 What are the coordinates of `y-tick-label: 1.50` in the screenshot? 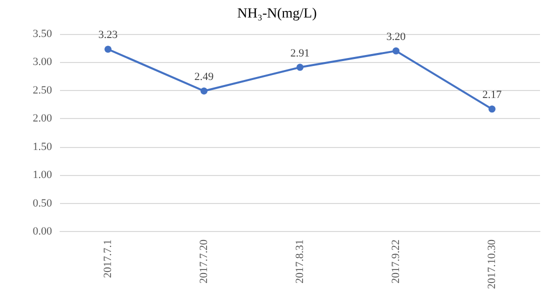 It's located at (42, 146).